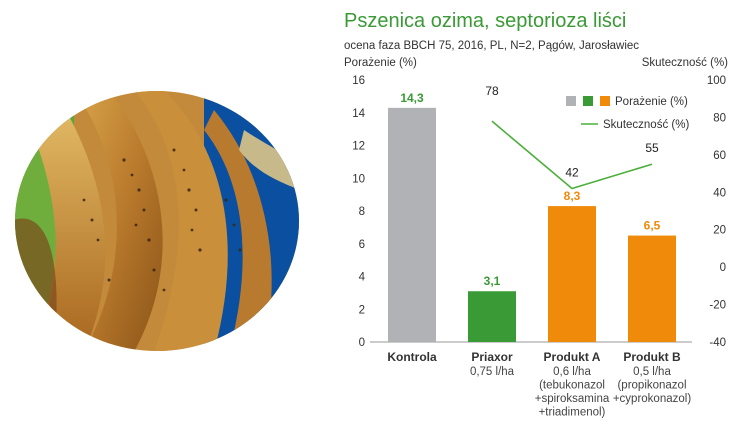 The height and width of the screenshot is (422, 750). What do you see at coordinates (652, 357) in the screenshot?
I see `category-label: Produkt B` at bounding box center [652, 357].